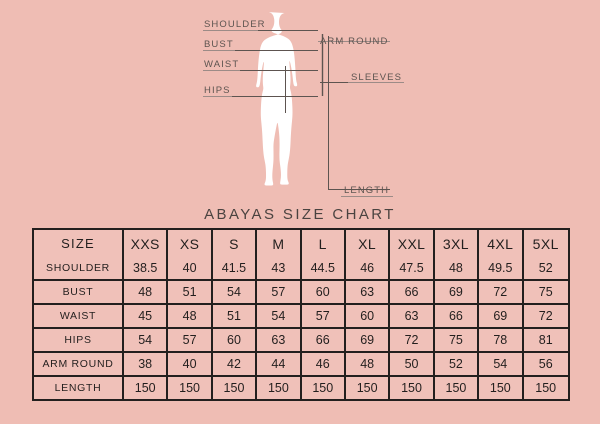 The width and height of the screenshot is (600, 424). I want to click on header-size-xs: XS, so click(190, 243).